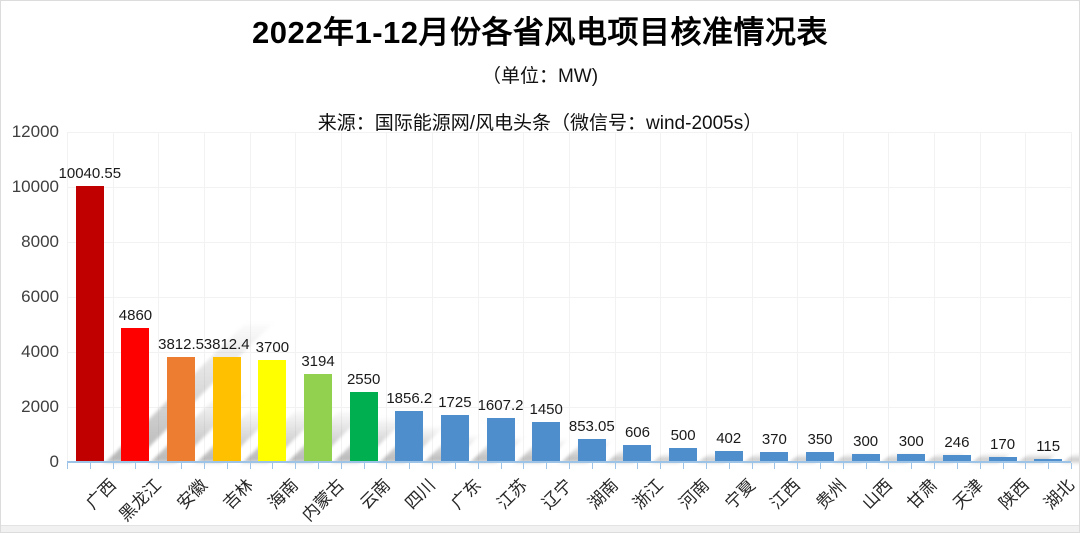 The height and width of the screenshot is (533, 1080). I want to click on x-axis-category-label: 辽宁, so click(557, 494).